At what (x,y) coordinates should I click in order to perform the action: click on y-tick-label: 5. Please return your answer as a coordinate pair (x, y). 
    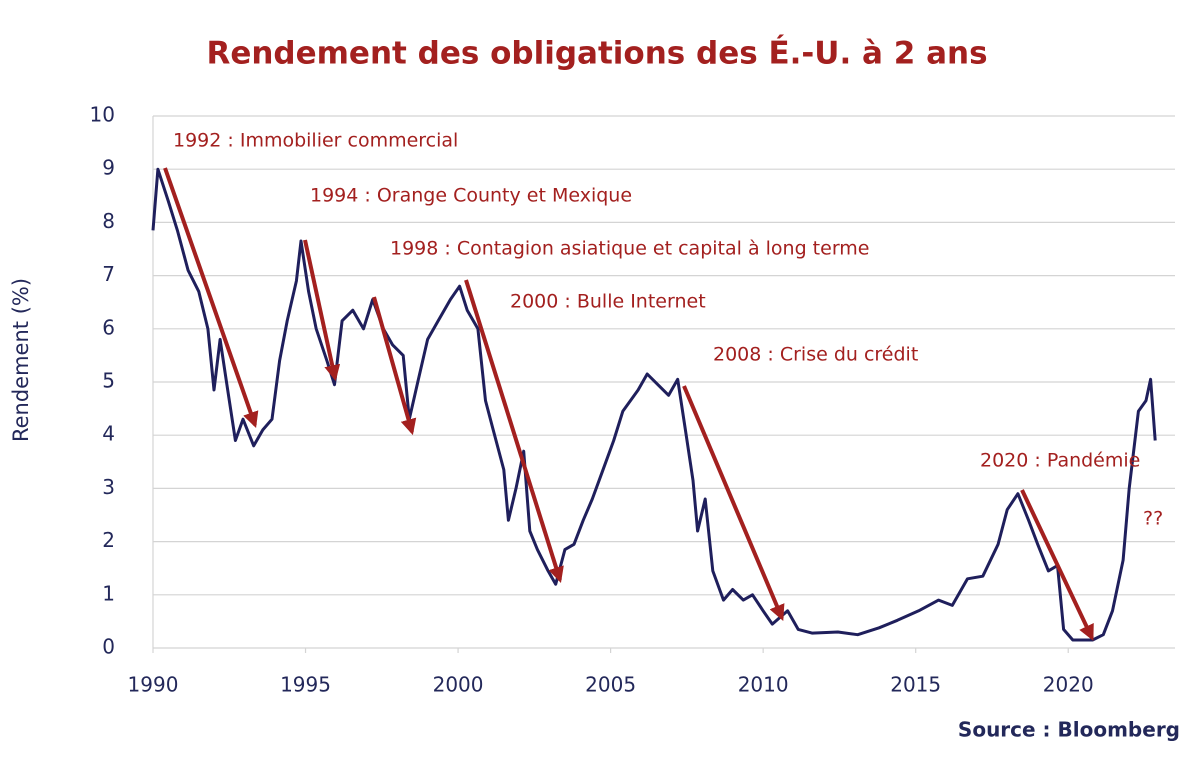
    Looking at the image, I should click on (108, 381).